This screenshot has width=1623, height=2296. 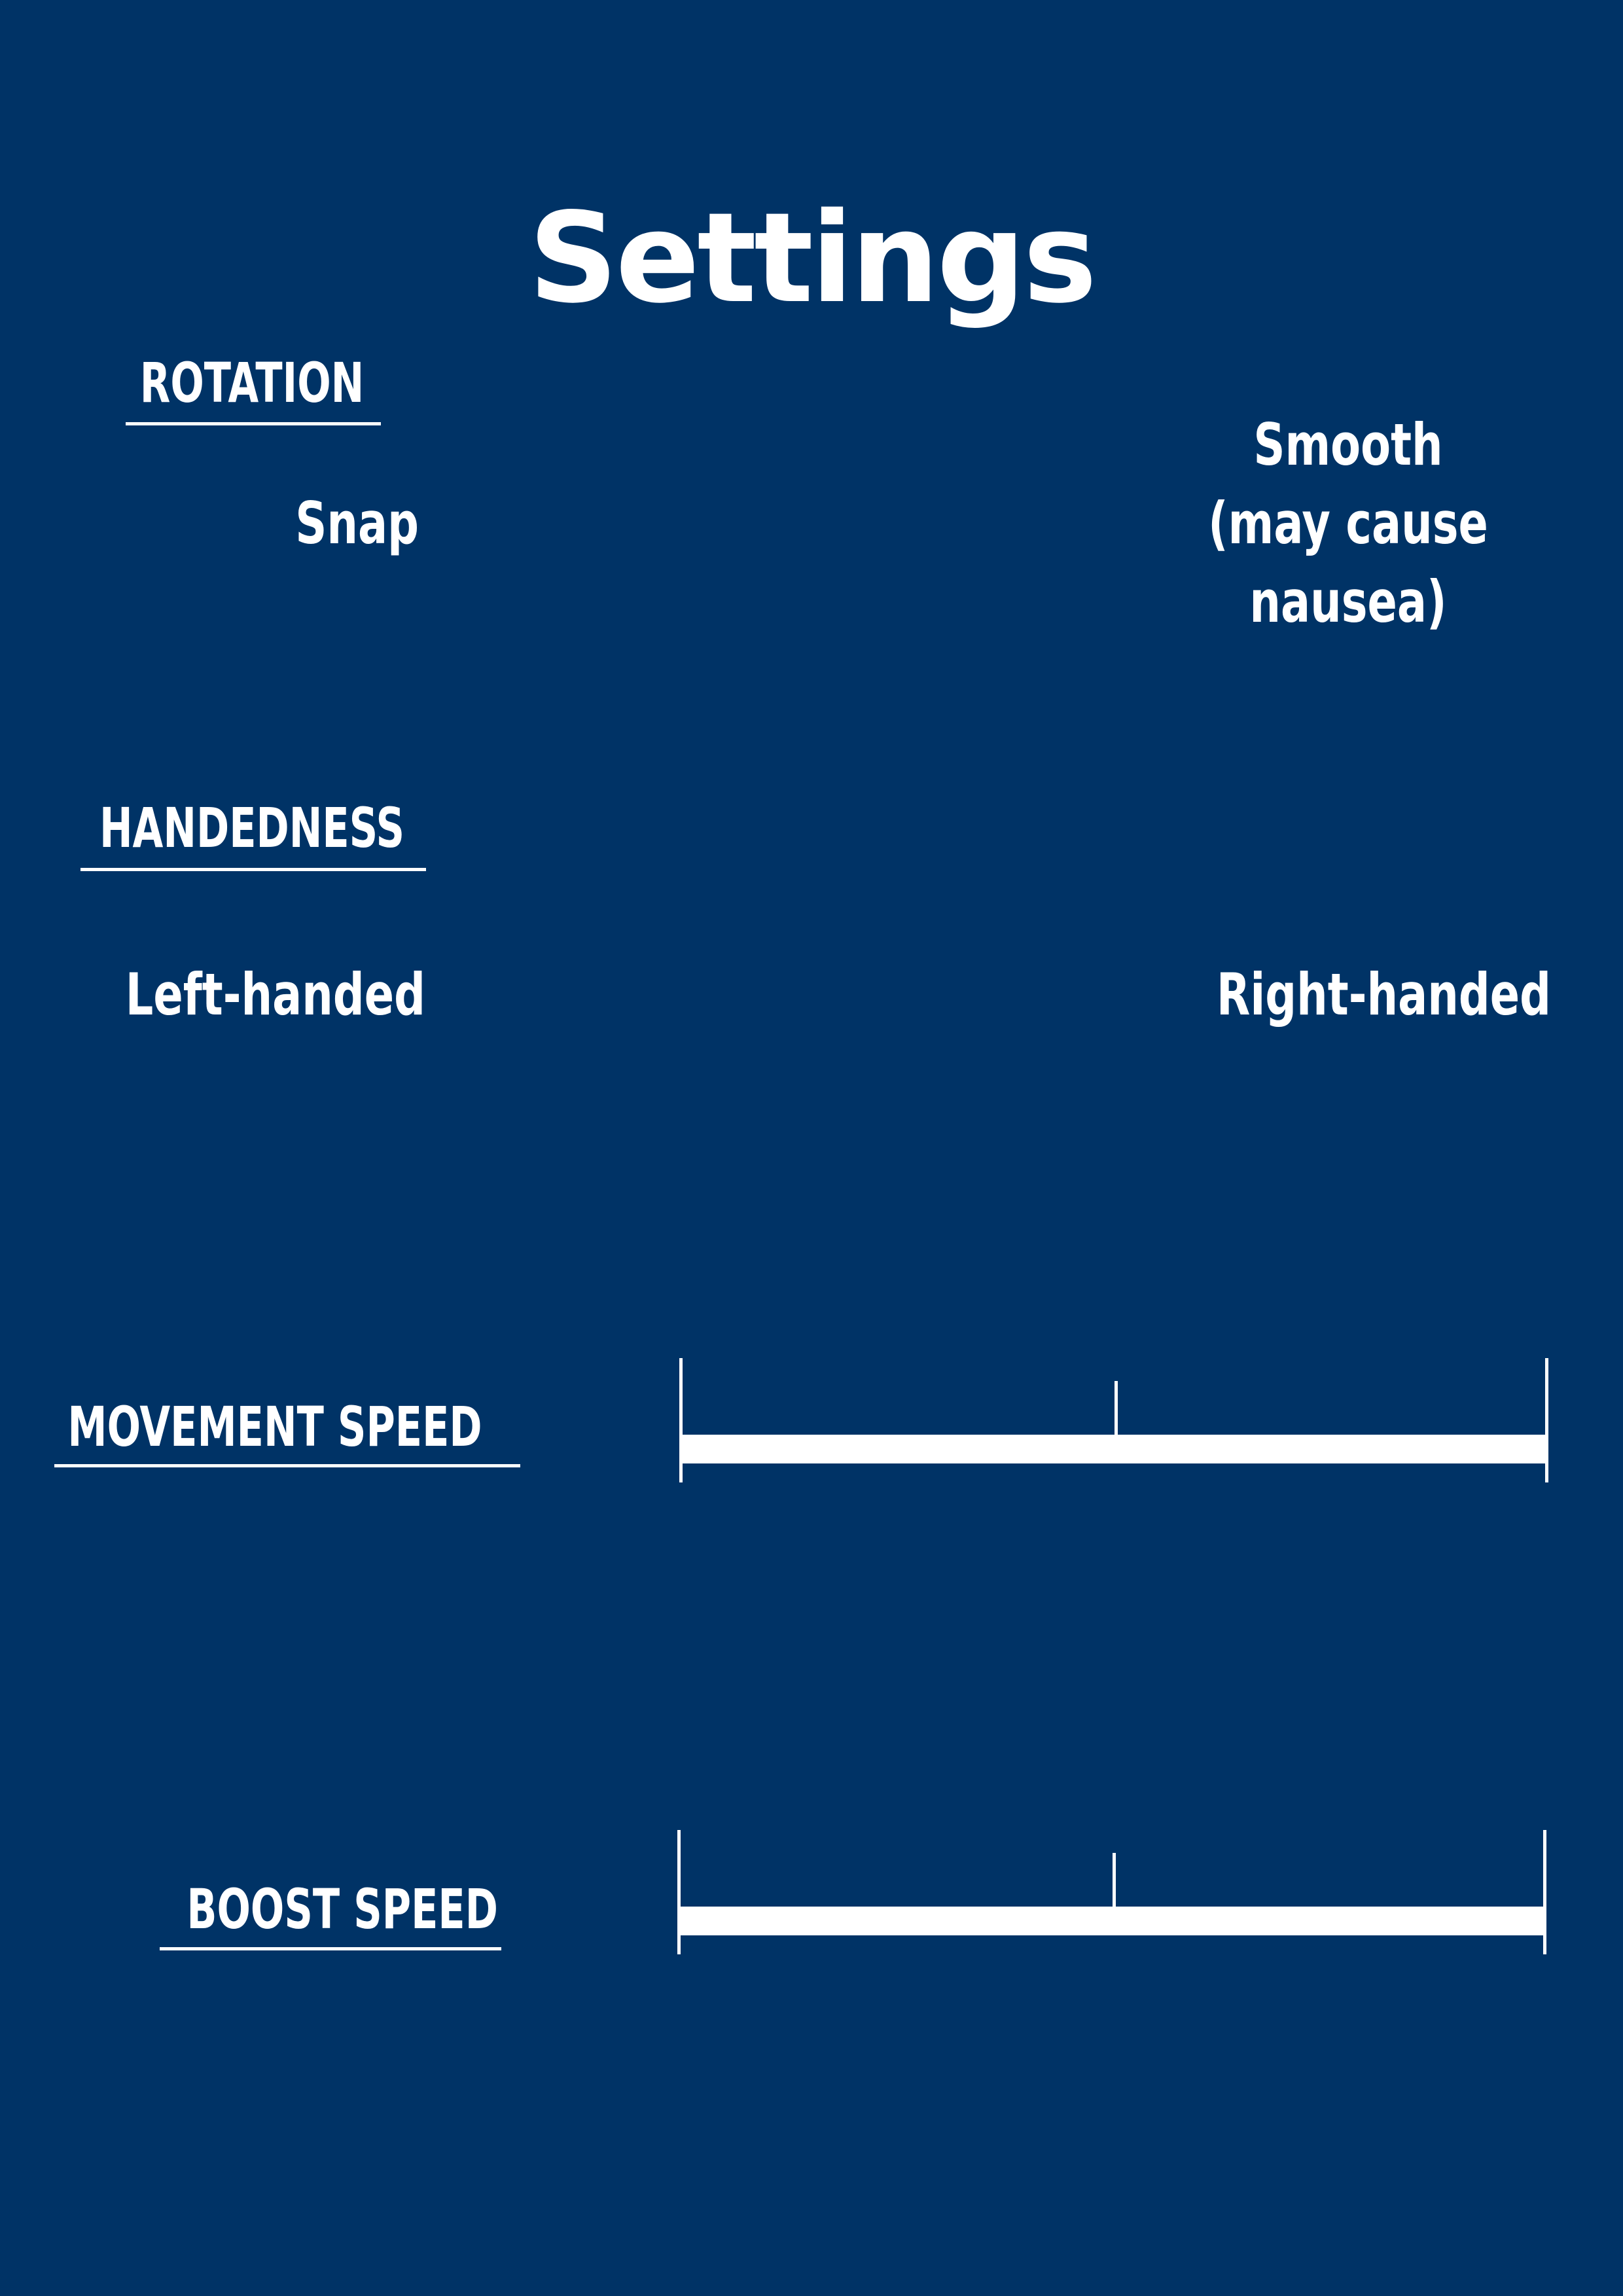 What do you see at coordinates (1348, 602) in the screenshot?
I see `rotation-option-smooth-line-3: nausea)` at bounding box center [1348, 602].